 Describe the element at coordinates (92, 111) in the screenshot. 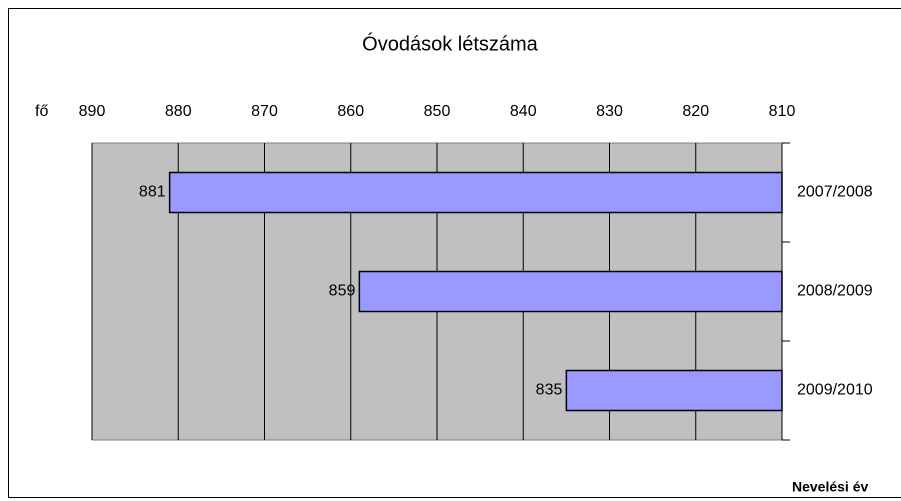

I see `x-tick-label: 890` at that location.